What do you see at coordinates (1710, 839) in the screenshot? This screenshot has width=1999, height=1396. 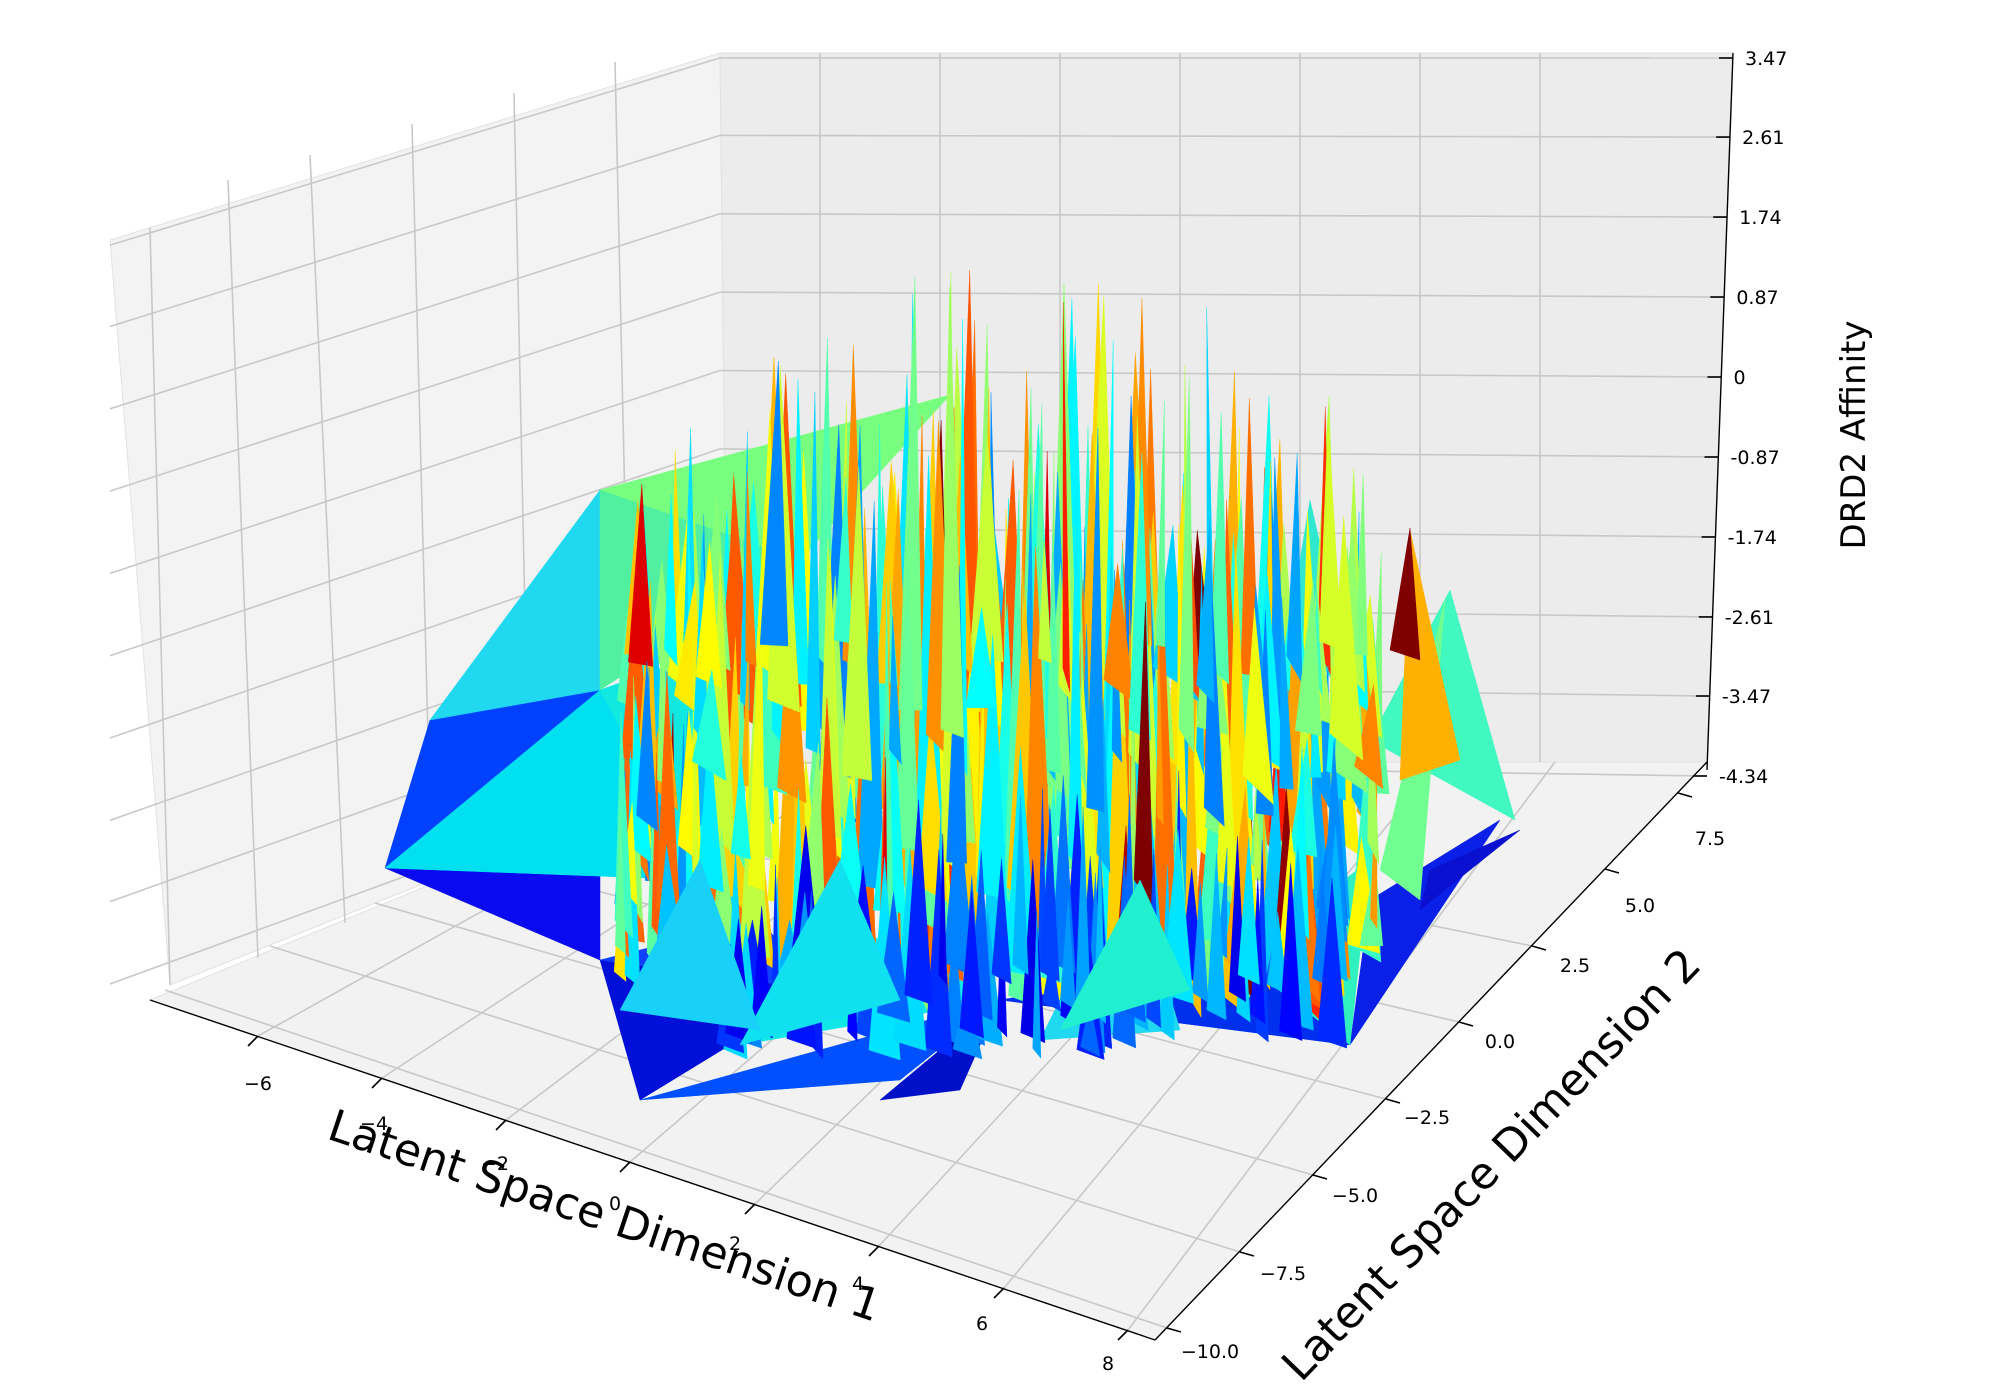 I see `y-tick-label: 7.5` at bounding box center [1710, 839].